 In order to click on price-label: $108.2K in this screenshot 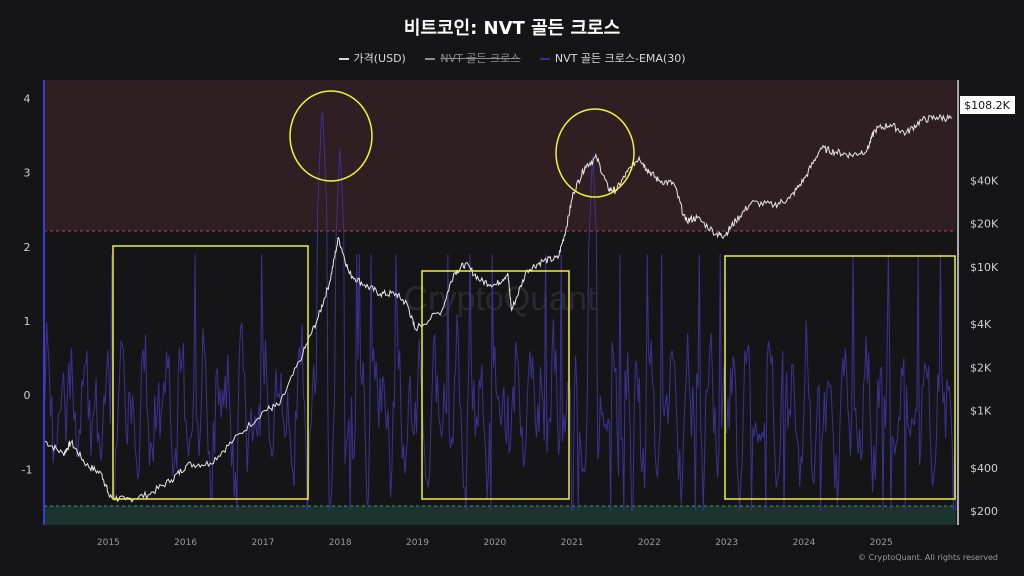, I will do `click(987, 105)`.